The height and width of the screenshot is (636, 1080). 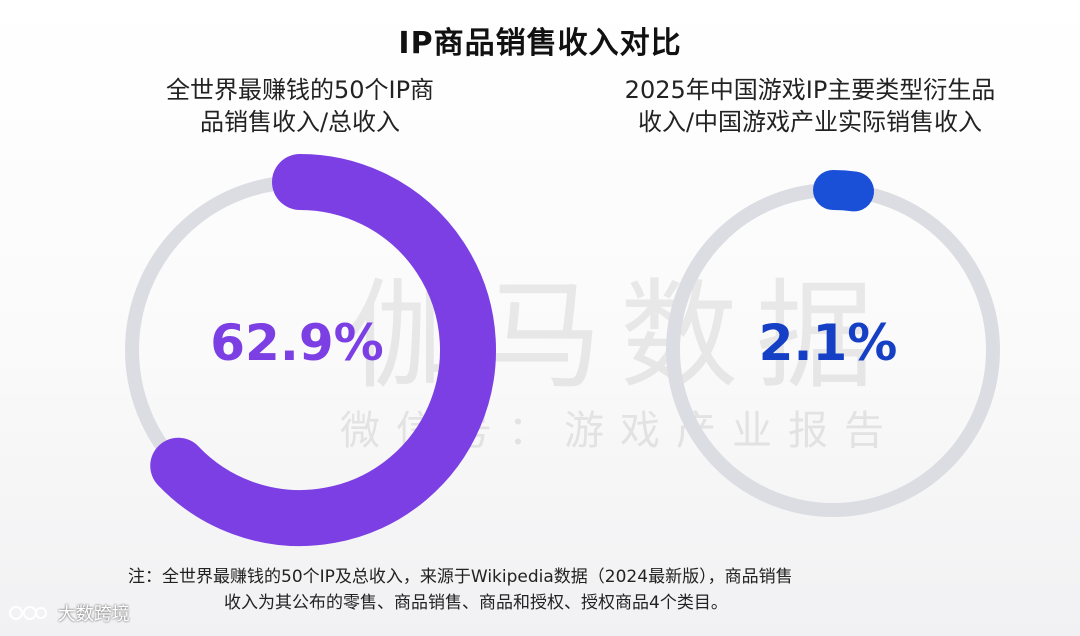 What do you see at coordinates (28, 615) in the screenshot?
I see `brand-logo-icon` at bounding box center [28, 615].